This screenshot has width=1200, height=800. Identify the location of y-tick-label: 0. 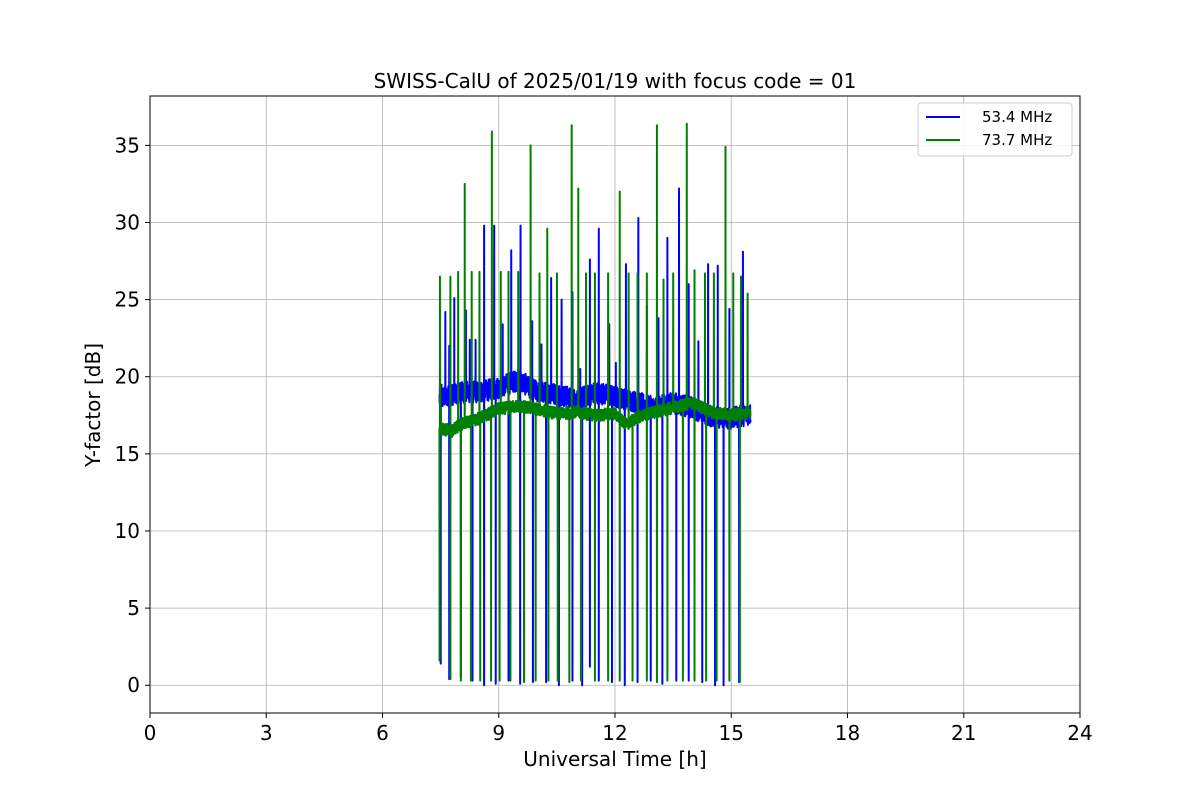
(133, 685).